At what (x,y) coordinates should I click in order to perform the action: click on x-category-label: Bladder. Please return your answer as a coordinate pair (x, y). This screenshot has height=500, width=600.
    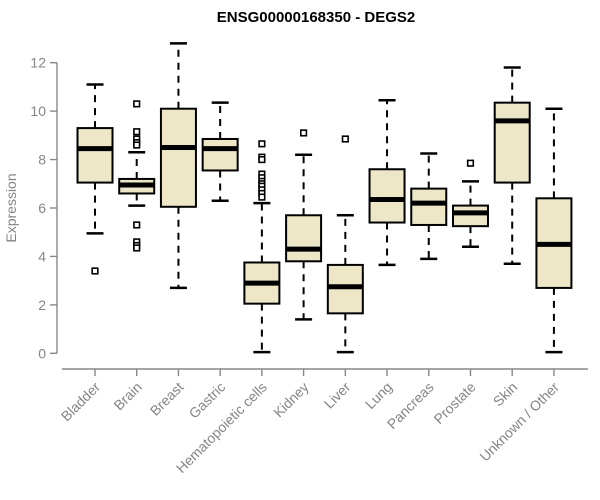
    Looking at the image, I should click on (81, 402).